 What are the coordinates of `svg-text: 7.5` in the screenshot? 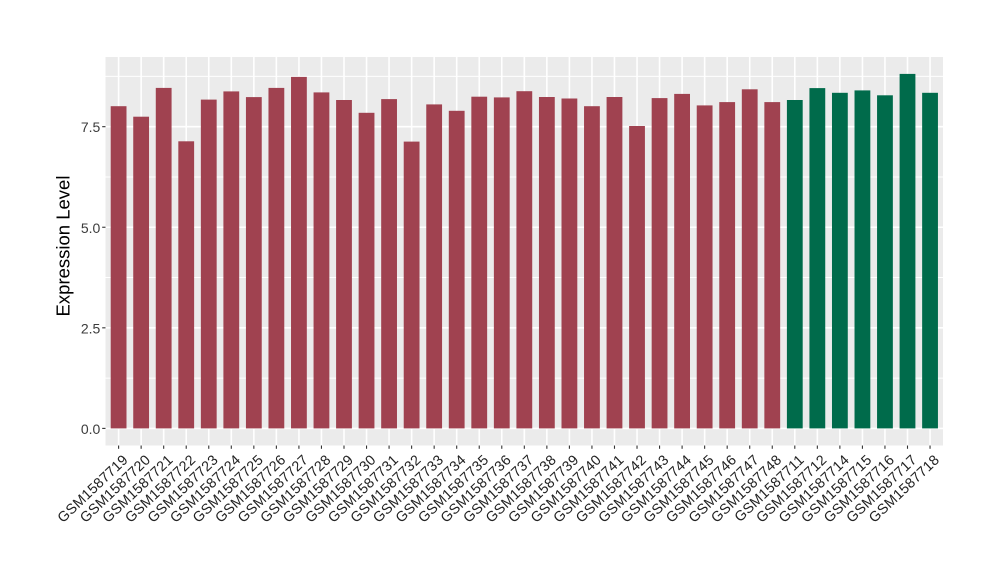 It's located at (91, 127).